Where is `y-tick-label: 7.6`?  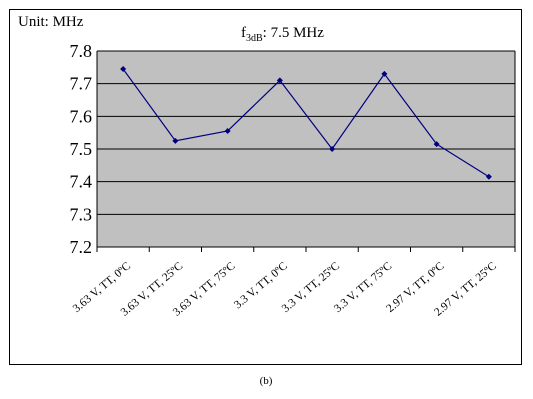
y-tick-label: 7.6 is located at coordinates (81, 116).